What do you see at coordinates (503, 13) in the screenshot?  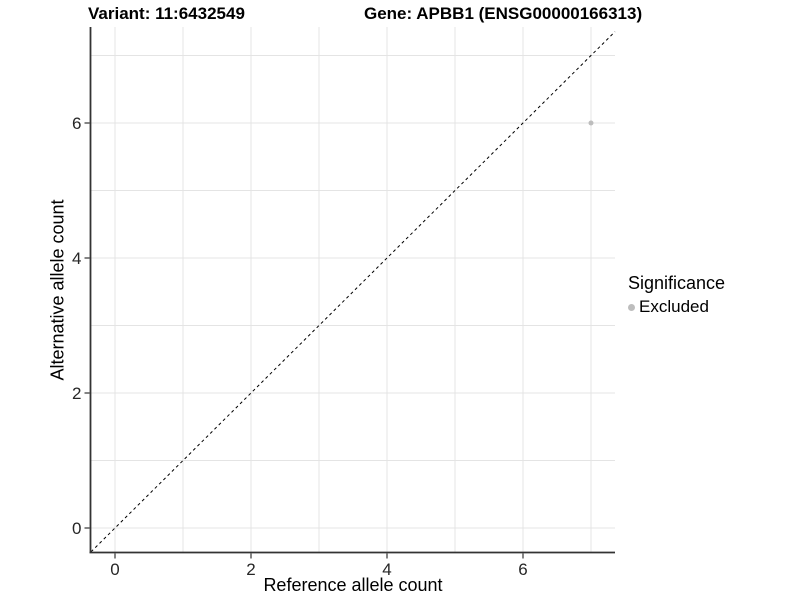 I see `plot-title-gene: Gene: APBB1 (ENSG00000166313)` at bounding box center [503, 13].